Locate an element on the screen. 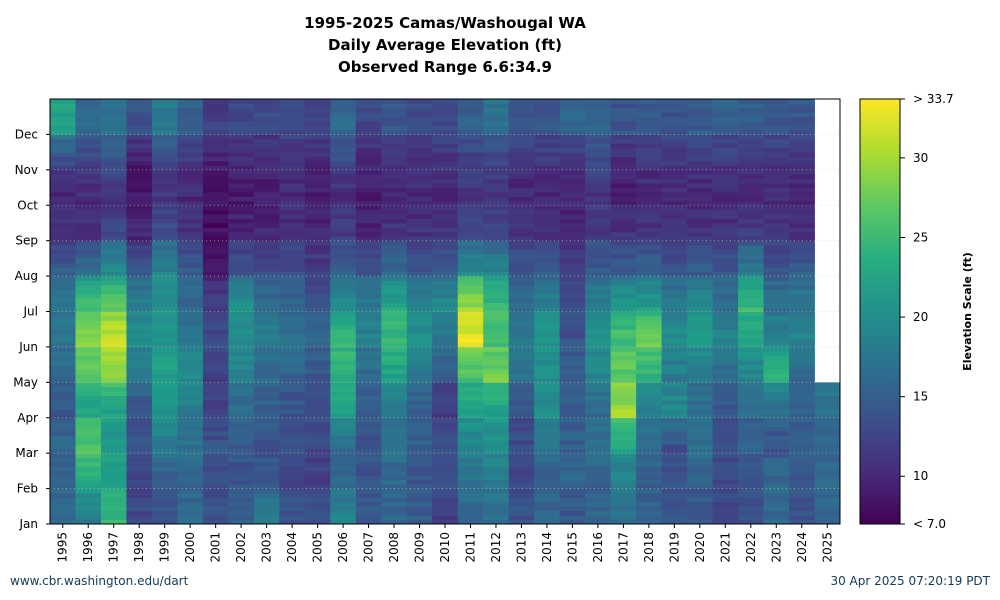 This screenshot has height=600, width=1000. x-tick-label: 2005 is located at coordinates (318, 547).